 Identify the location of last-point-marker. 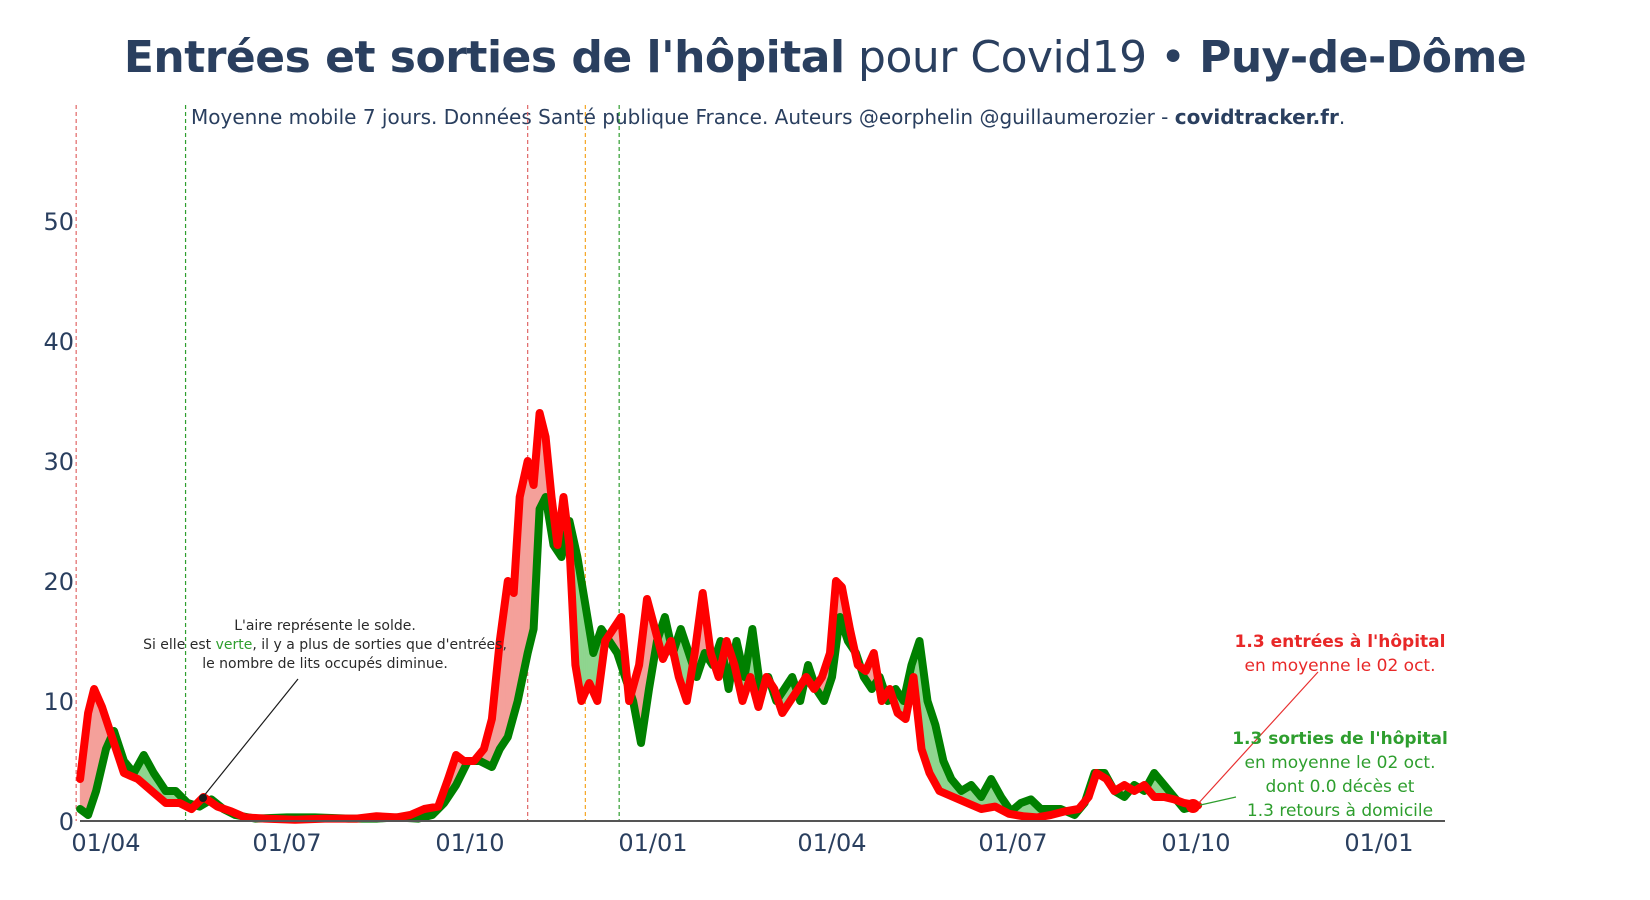
(1193, 806).